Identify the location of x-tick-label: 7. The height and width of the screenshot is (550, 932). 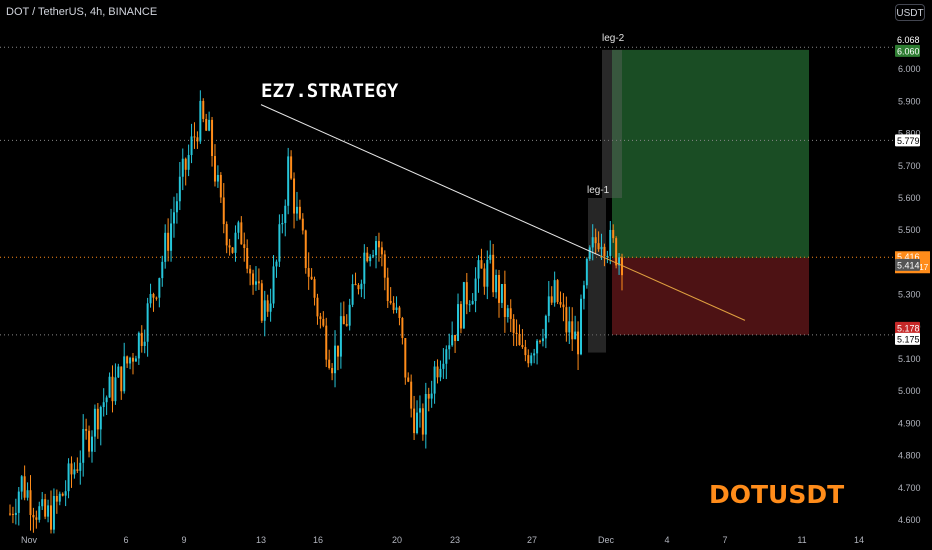
(724, 540).